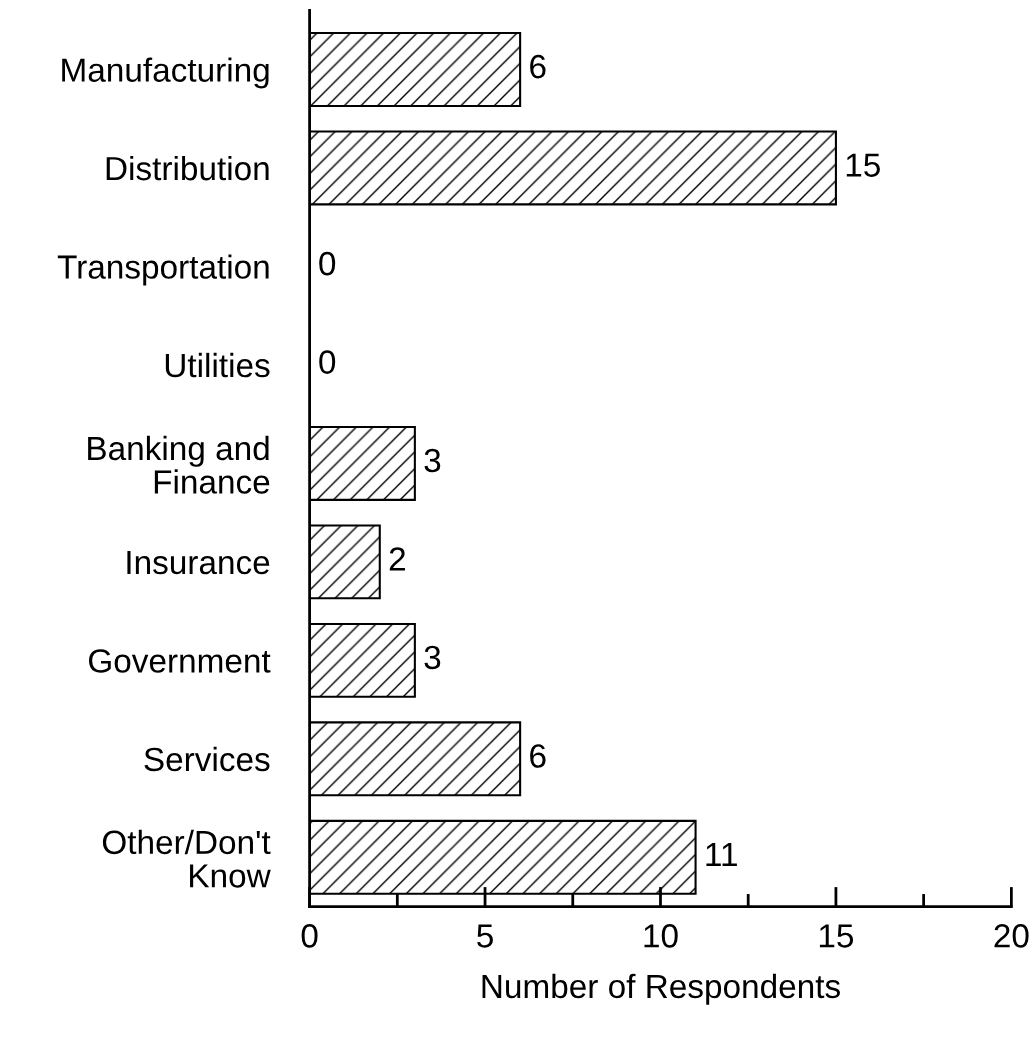  Describe the element at coordinates (721, 854) in the screenshot. I see `data-label: 11` at that location.